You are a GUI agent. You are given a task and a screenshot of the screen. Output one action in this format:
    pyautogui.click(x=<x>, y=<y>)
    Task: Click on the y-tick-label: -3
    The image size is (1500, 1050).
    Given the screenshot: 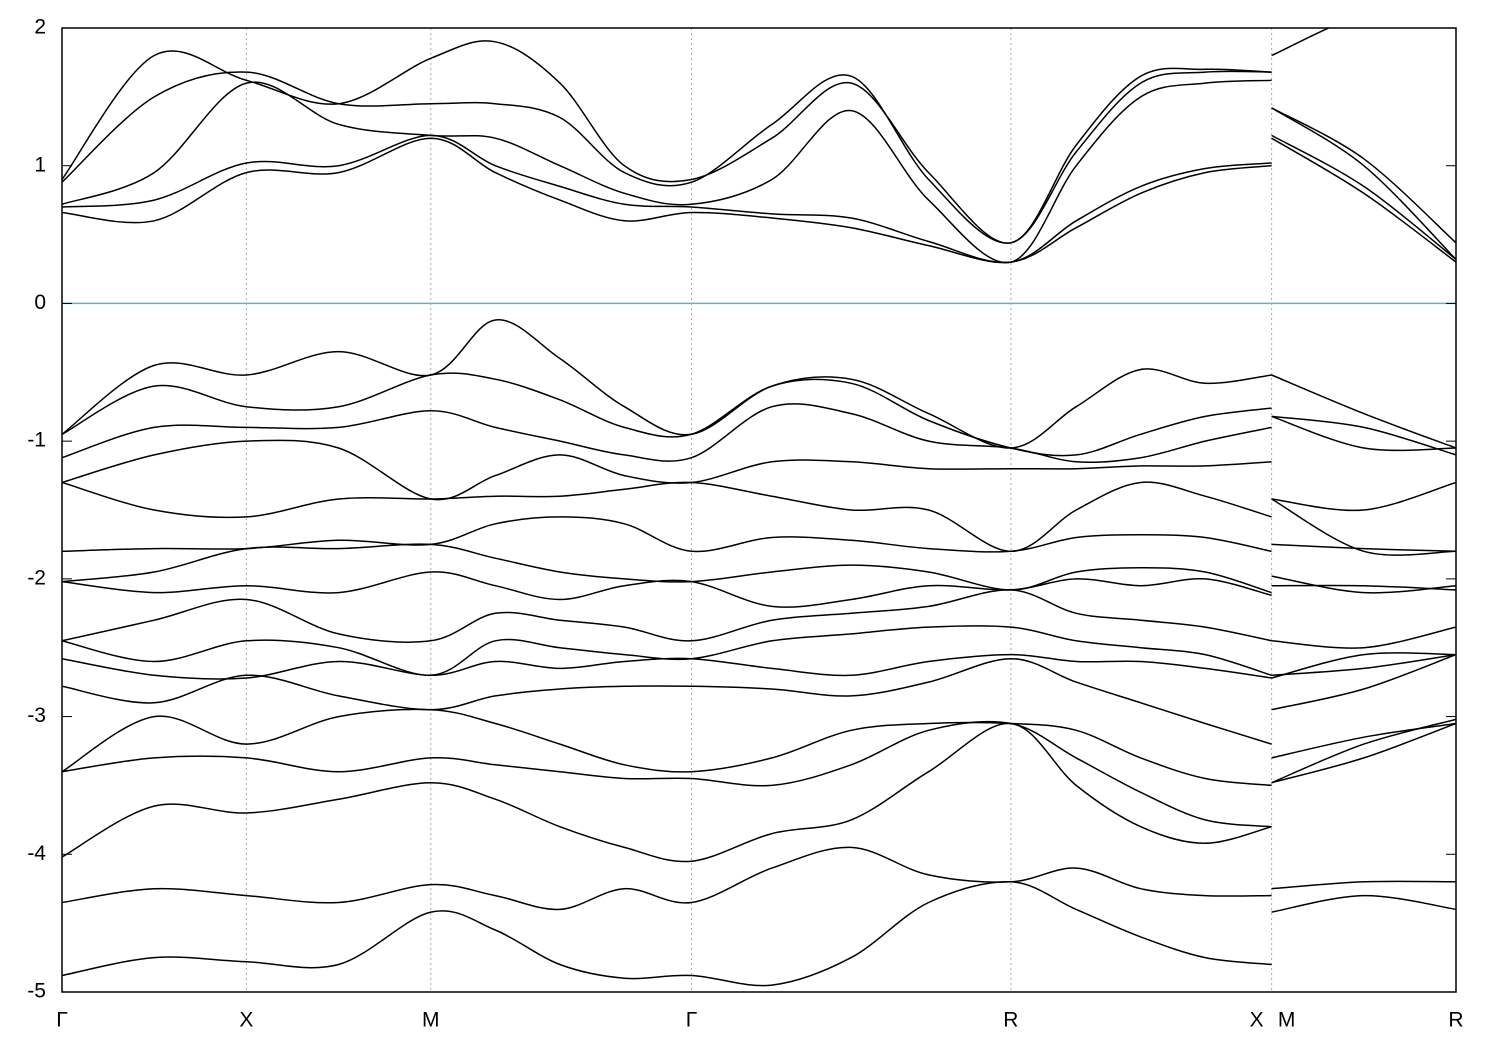 What is the action you would take?
    pyautogui.click(x=36, y=715)
    